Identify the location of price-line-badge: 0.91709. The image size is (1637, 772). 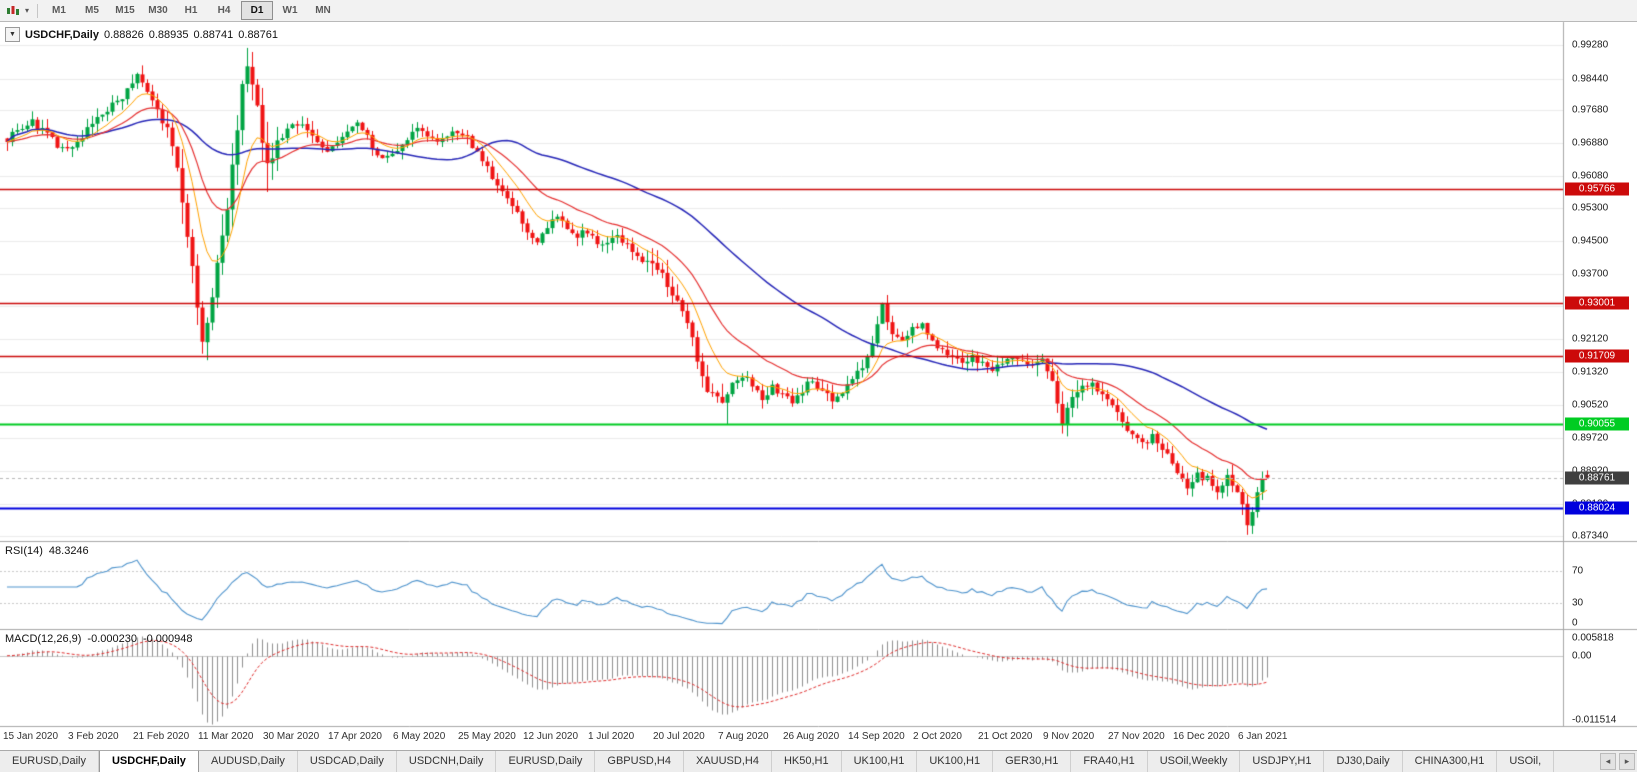
(1597, 356).